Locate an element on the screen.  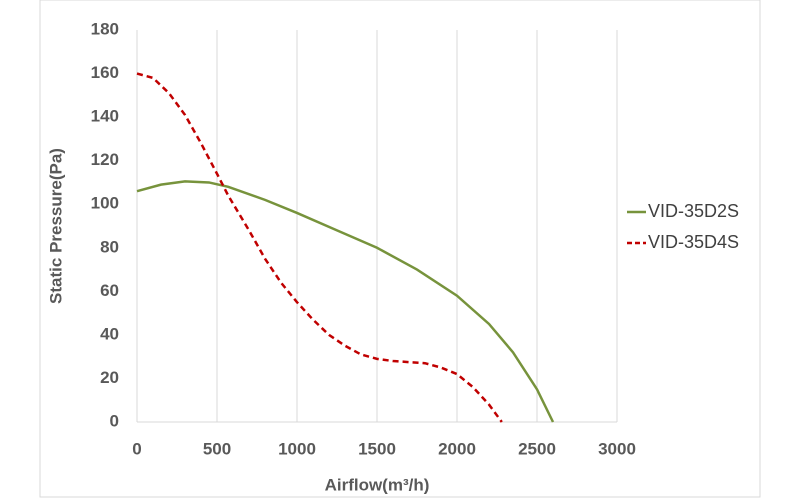
x-tick-label: 2500 is located at coordinates (537, 448).